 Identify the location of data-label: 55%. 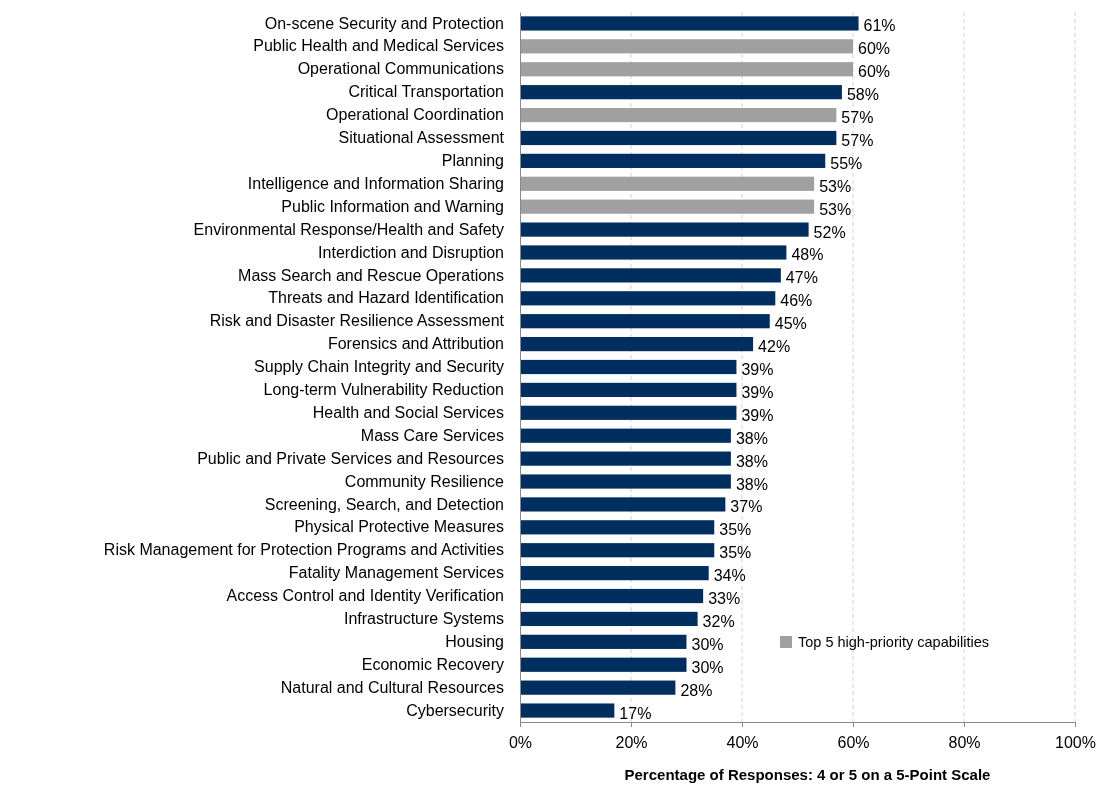
(846, 163).